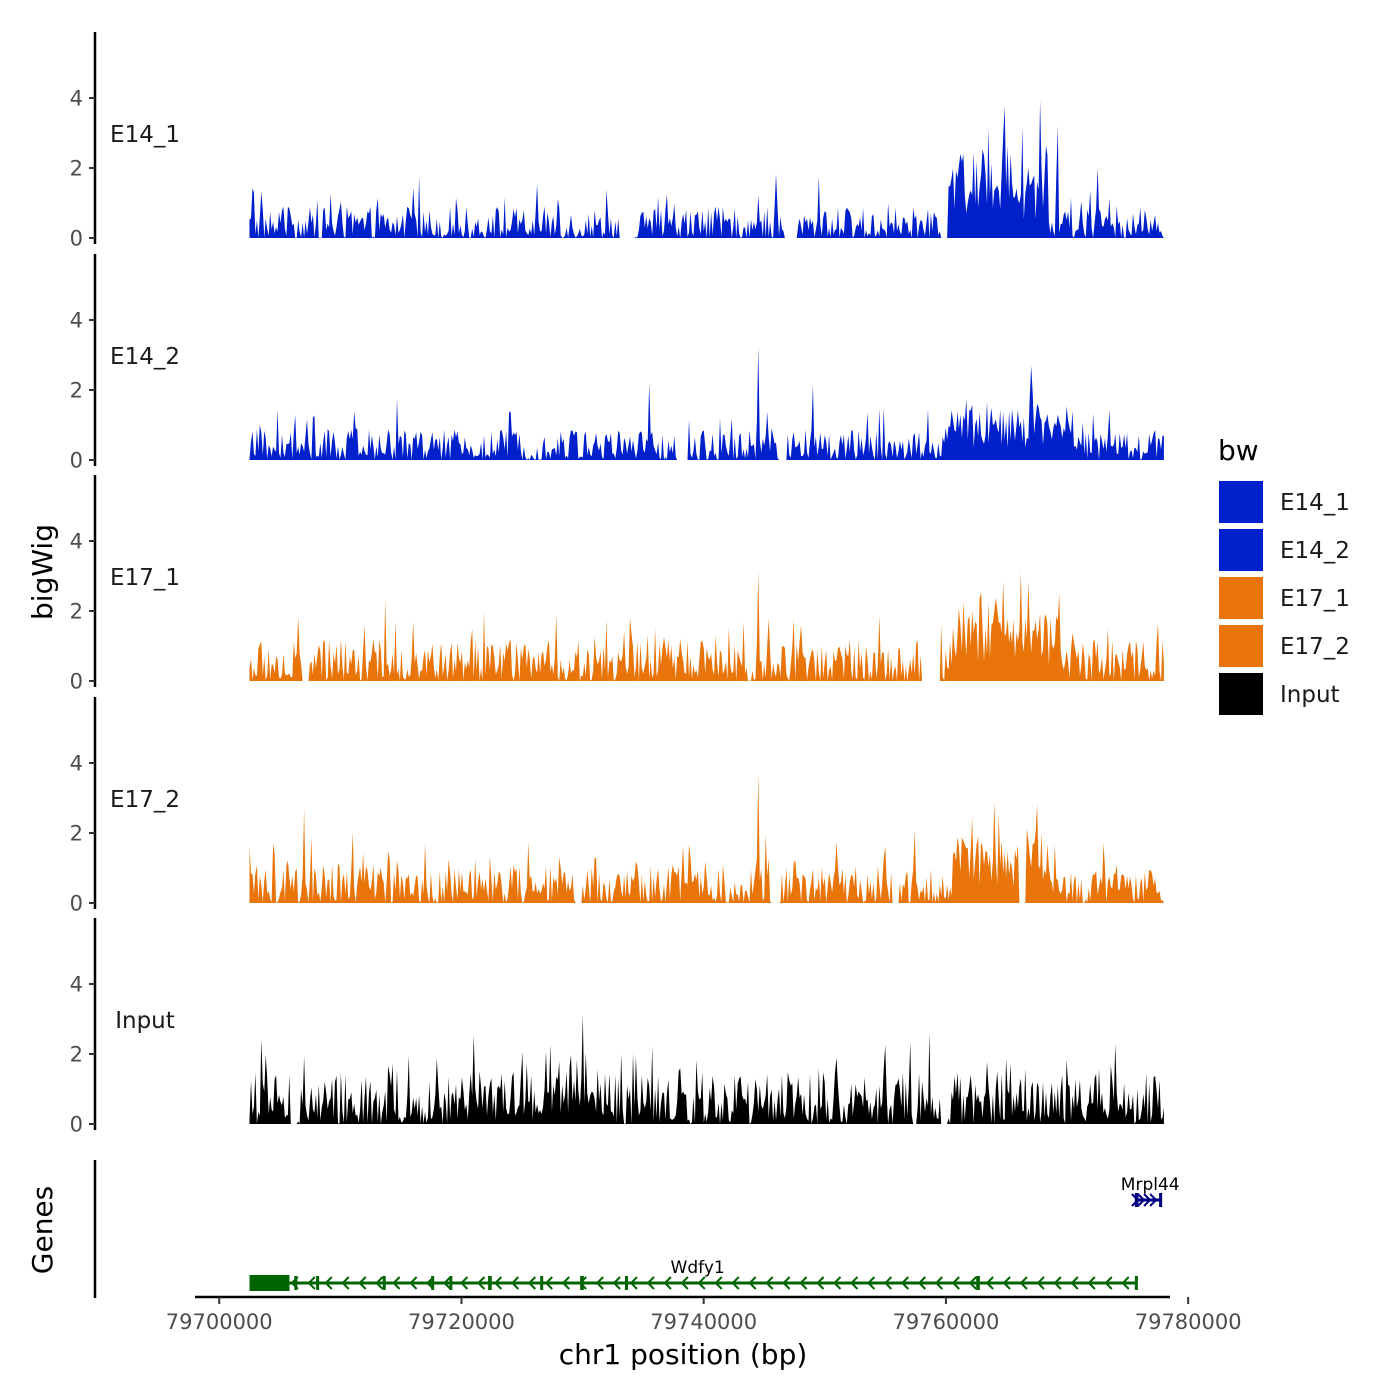  What do you see at coordinates (698, 1268) in the screenshot?
I see `gene-label: Wdfy1` at bounding box center [698, 1268].